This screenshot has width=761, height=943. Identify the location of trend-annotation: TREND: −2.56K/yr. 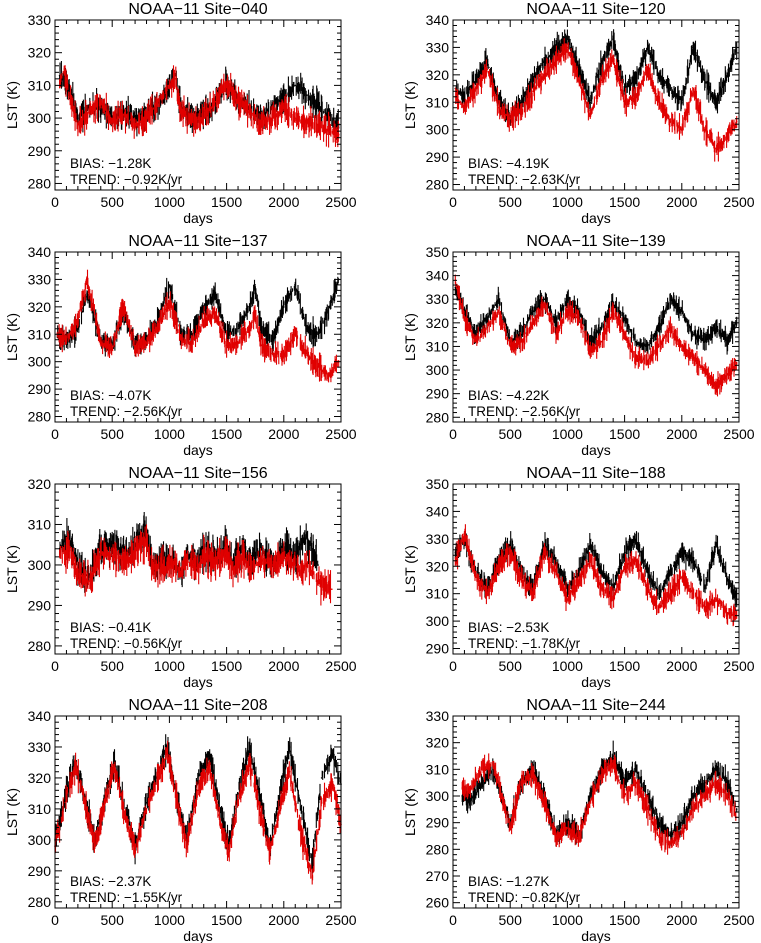
(524, 411).